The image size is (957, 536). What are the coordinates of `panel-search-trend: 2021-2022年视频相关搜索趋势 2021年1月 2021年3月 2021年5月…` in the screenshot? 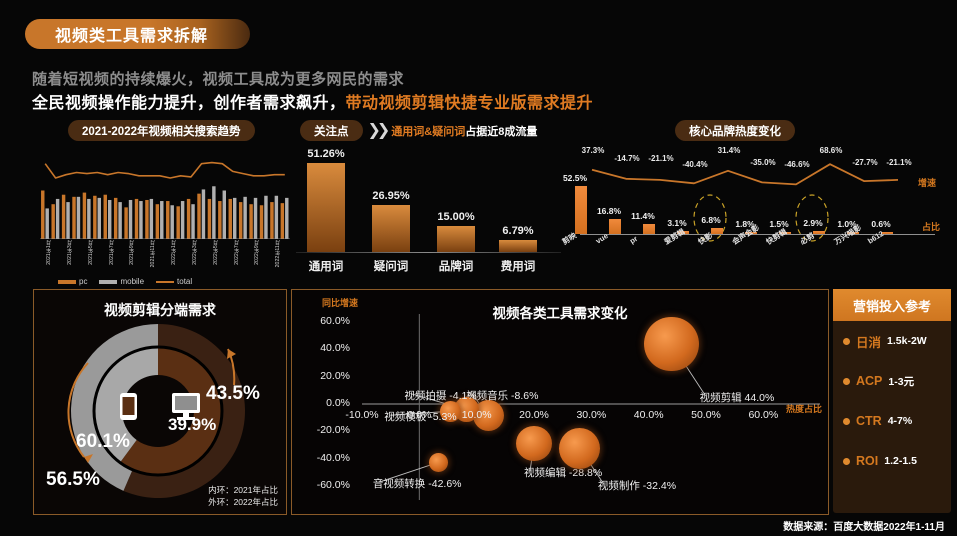 It's located at (163, 202).